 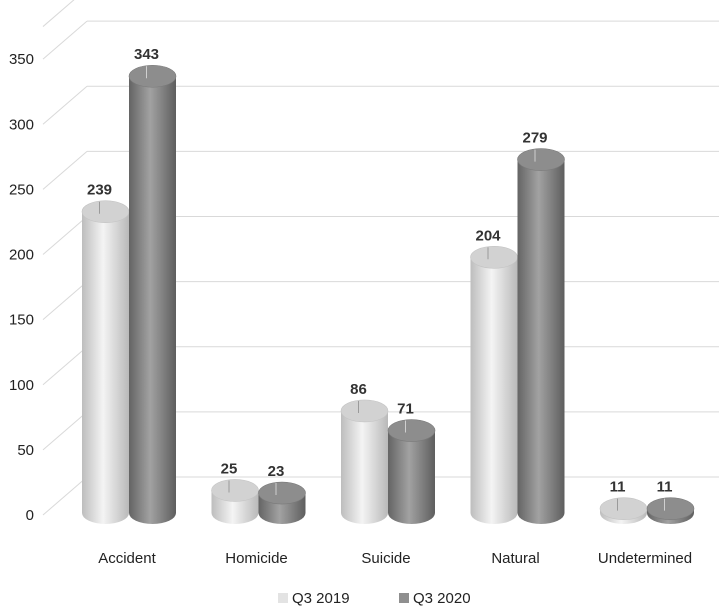 I want to click on bar-natural-q3-2020, so click(x=541, y=336).